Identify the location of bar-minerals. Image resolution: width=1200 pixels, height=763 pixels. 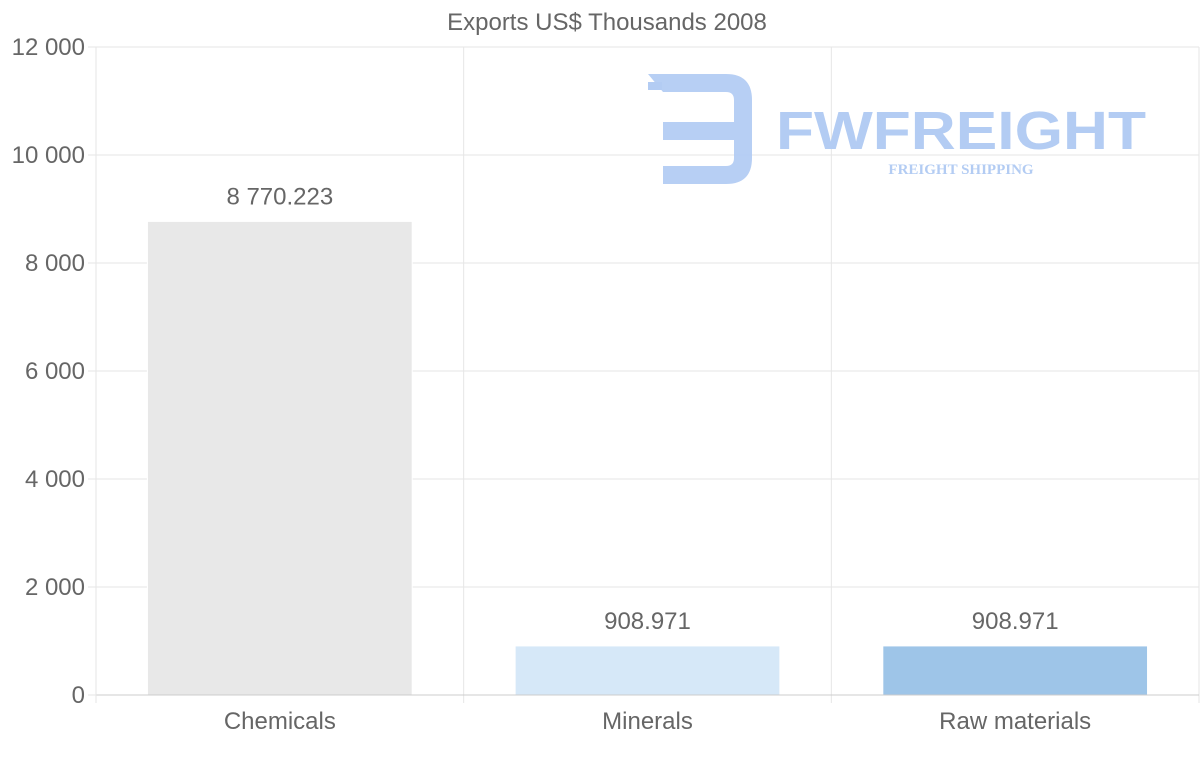
(647, 670).